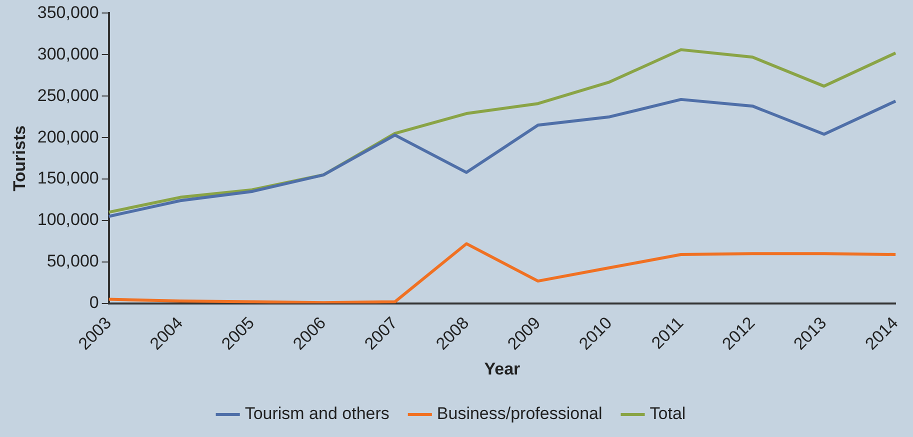 This screenshot has height=437, width=913. I want to click on y-tick-label: 300,000, so click(68, 54).